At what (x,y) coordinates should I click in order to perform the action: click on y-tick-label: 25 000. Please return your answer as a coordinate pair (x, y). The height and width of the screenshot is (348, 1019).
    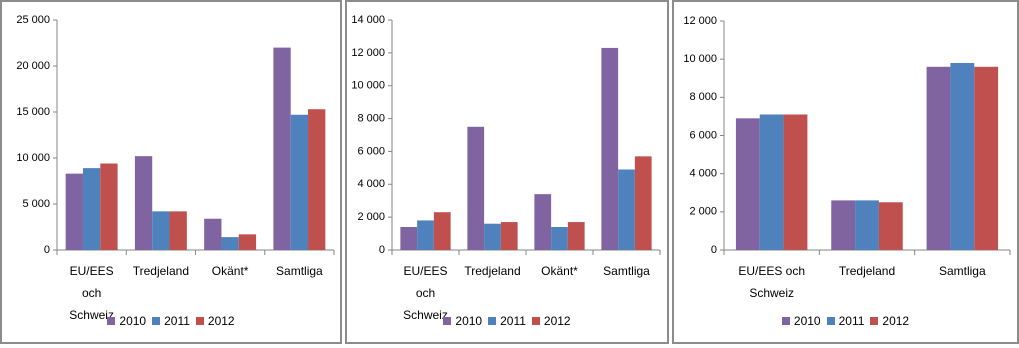
    Looking at the image, I should click on (33, 20).